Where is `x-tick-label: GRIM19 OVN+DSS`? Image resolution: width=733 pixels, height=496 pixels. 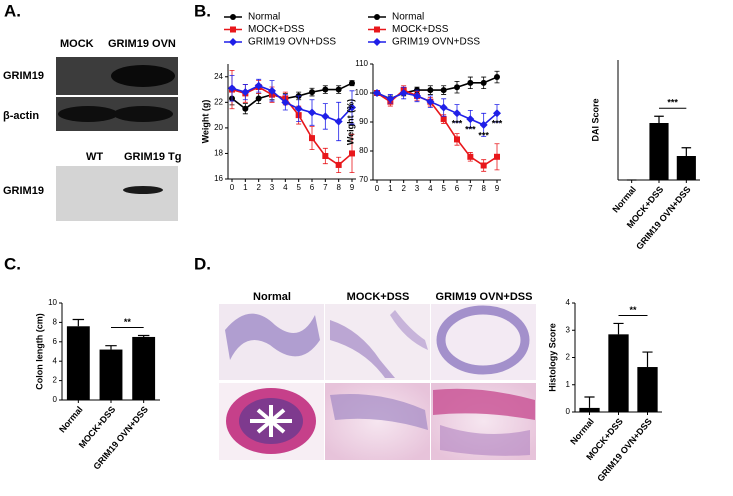 x-tick-label: GRIM19 OVN+DSS is located at coordinates (663, 217).